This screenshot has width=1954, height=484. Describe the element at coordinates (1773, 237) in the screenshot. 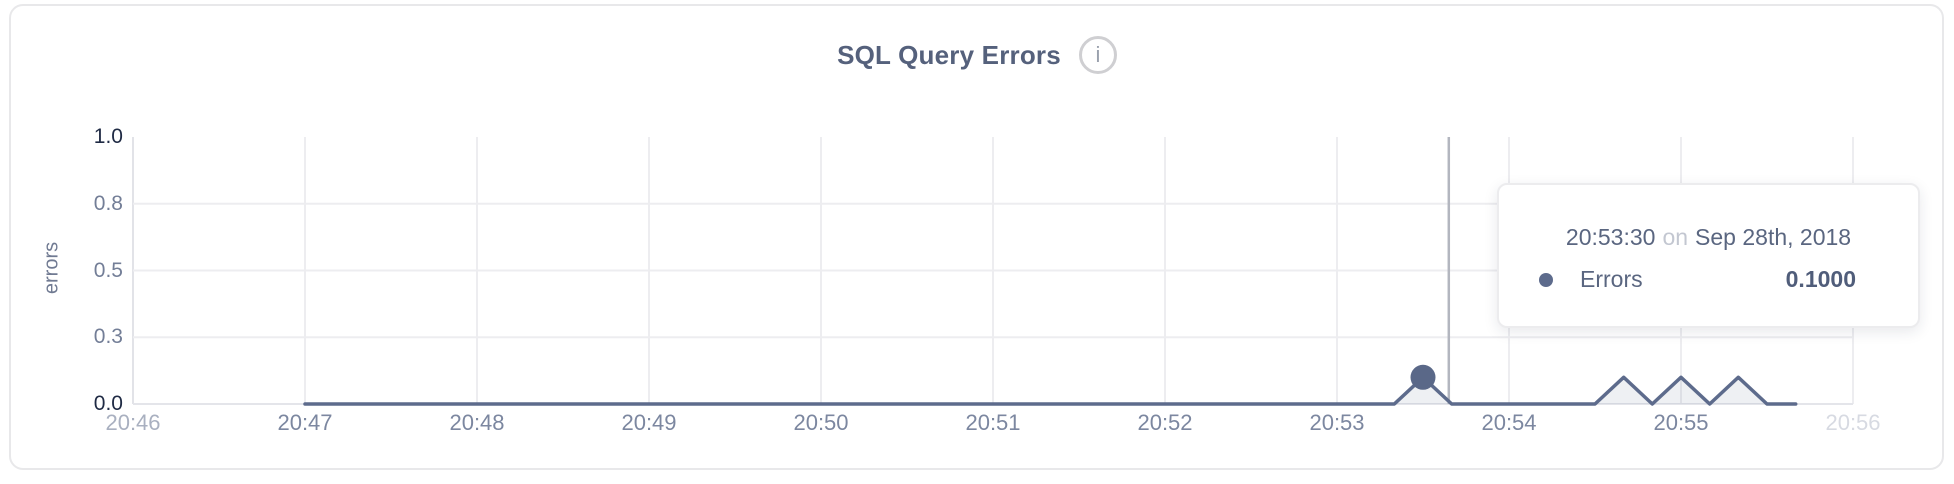

I see `tooltip-date: Sep 28th, 2018` at that location.